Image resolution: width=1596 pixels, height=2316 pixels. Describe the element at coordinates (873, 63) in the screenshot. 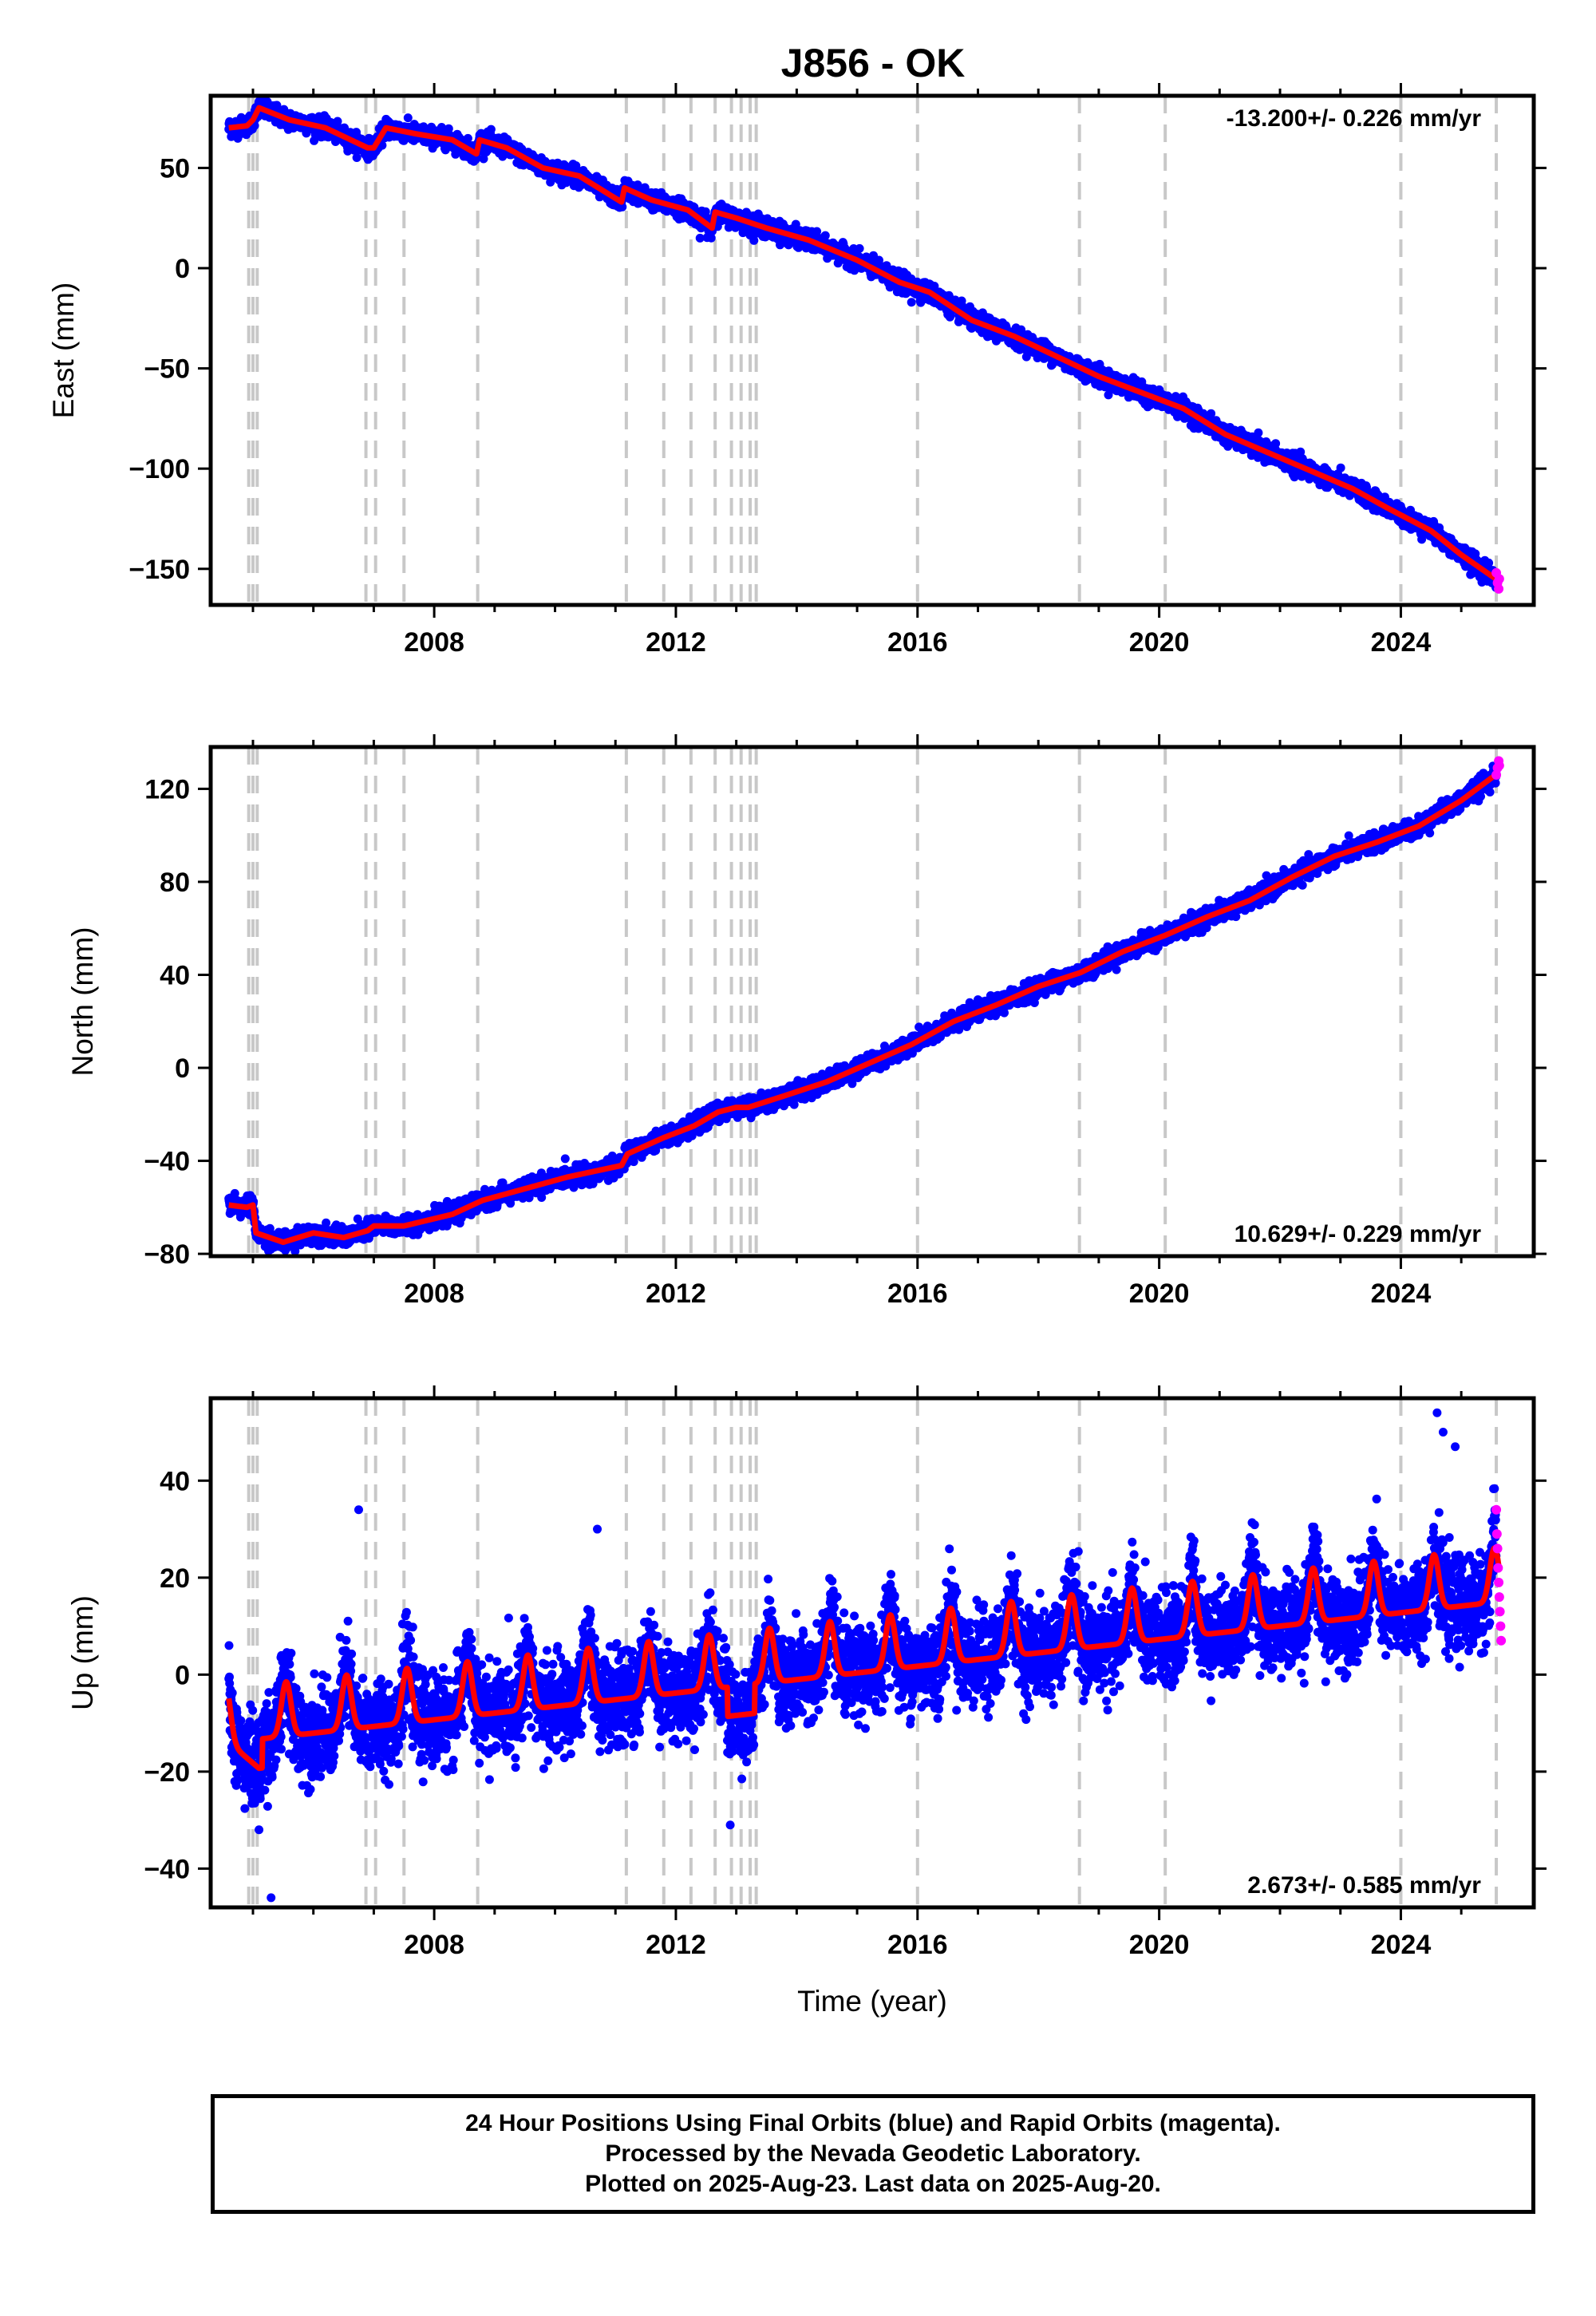

I see `chart-title: J856 - OK` at that location.